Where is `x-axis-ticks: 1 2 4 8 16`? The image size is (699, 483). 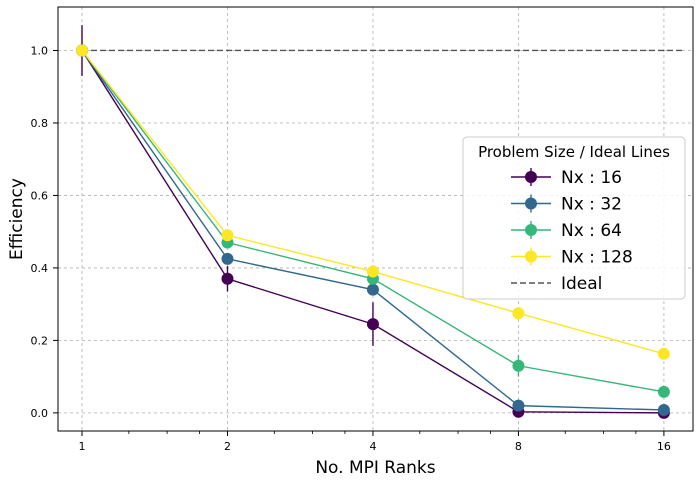
x-axis-ticks: 1 2 4 8 16 is located at coordinates (375, 442).